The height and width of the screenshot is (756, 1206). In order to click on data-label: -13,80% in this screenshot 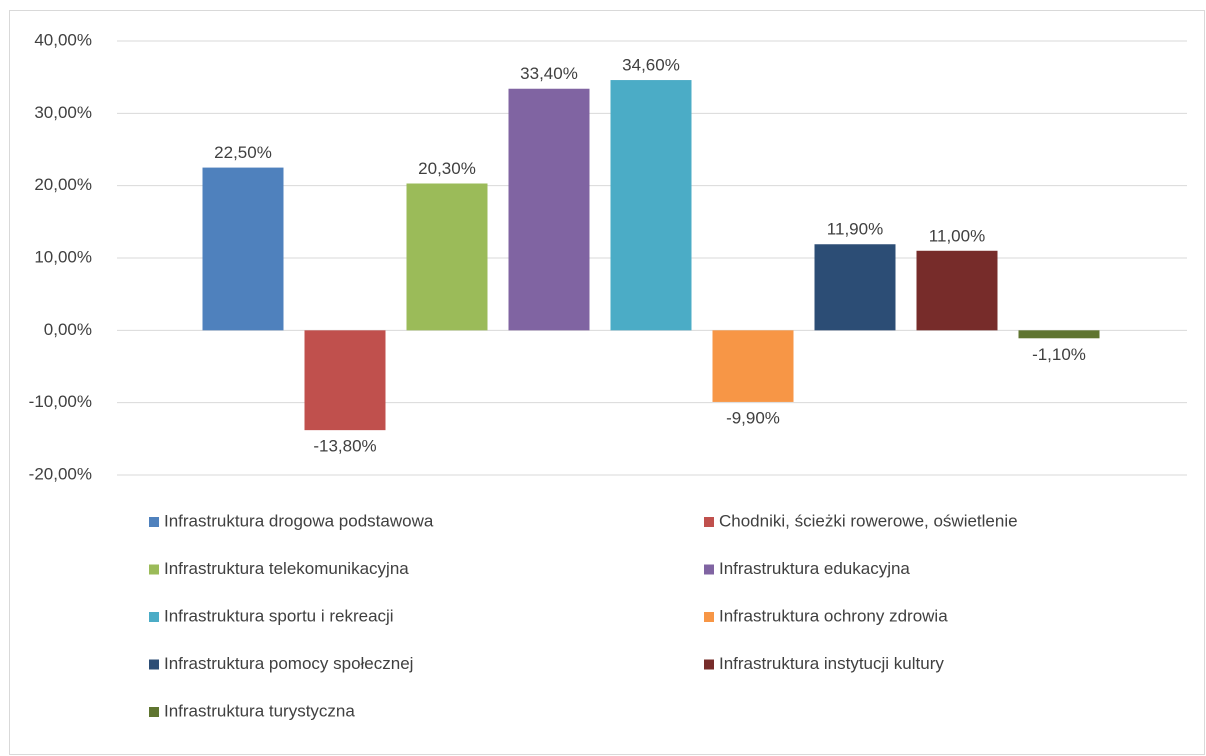, I will do `click(344, 446)`.